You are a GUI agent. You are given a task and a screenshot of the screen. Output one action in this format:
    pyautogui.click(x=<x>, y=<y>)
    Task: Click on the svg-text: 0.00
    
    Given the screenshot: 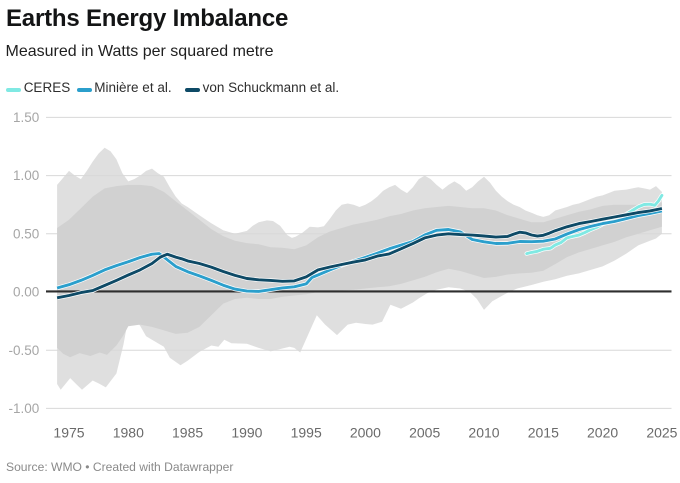 What is the action you would take?
    pyautogui.click(x=26, y=292)
    